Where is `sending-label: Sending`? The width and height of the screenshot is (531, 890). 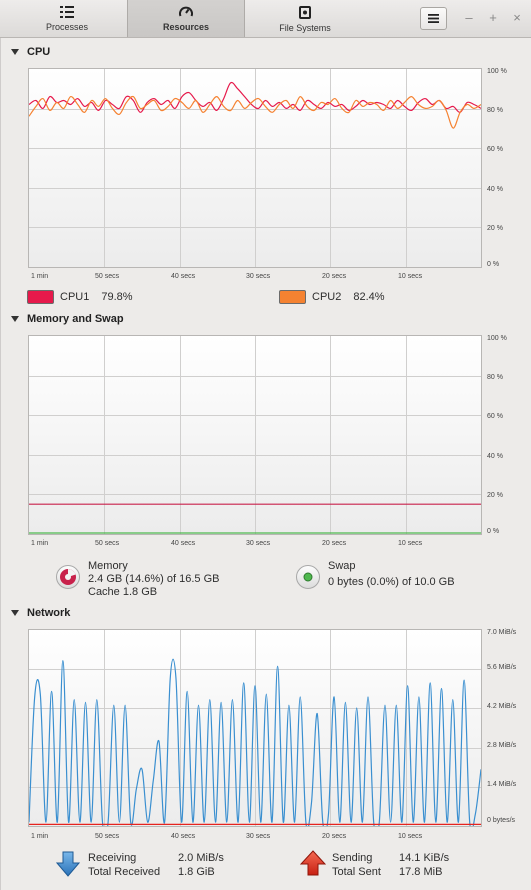 sending-label: Sending is located at coordinates (352, 858).